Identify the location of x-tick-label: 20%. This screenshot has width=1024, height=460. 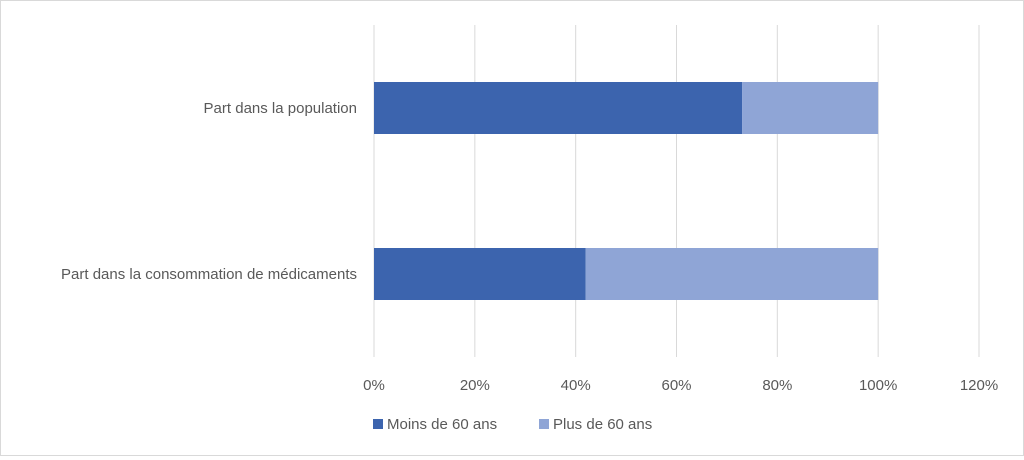
(475, 385).